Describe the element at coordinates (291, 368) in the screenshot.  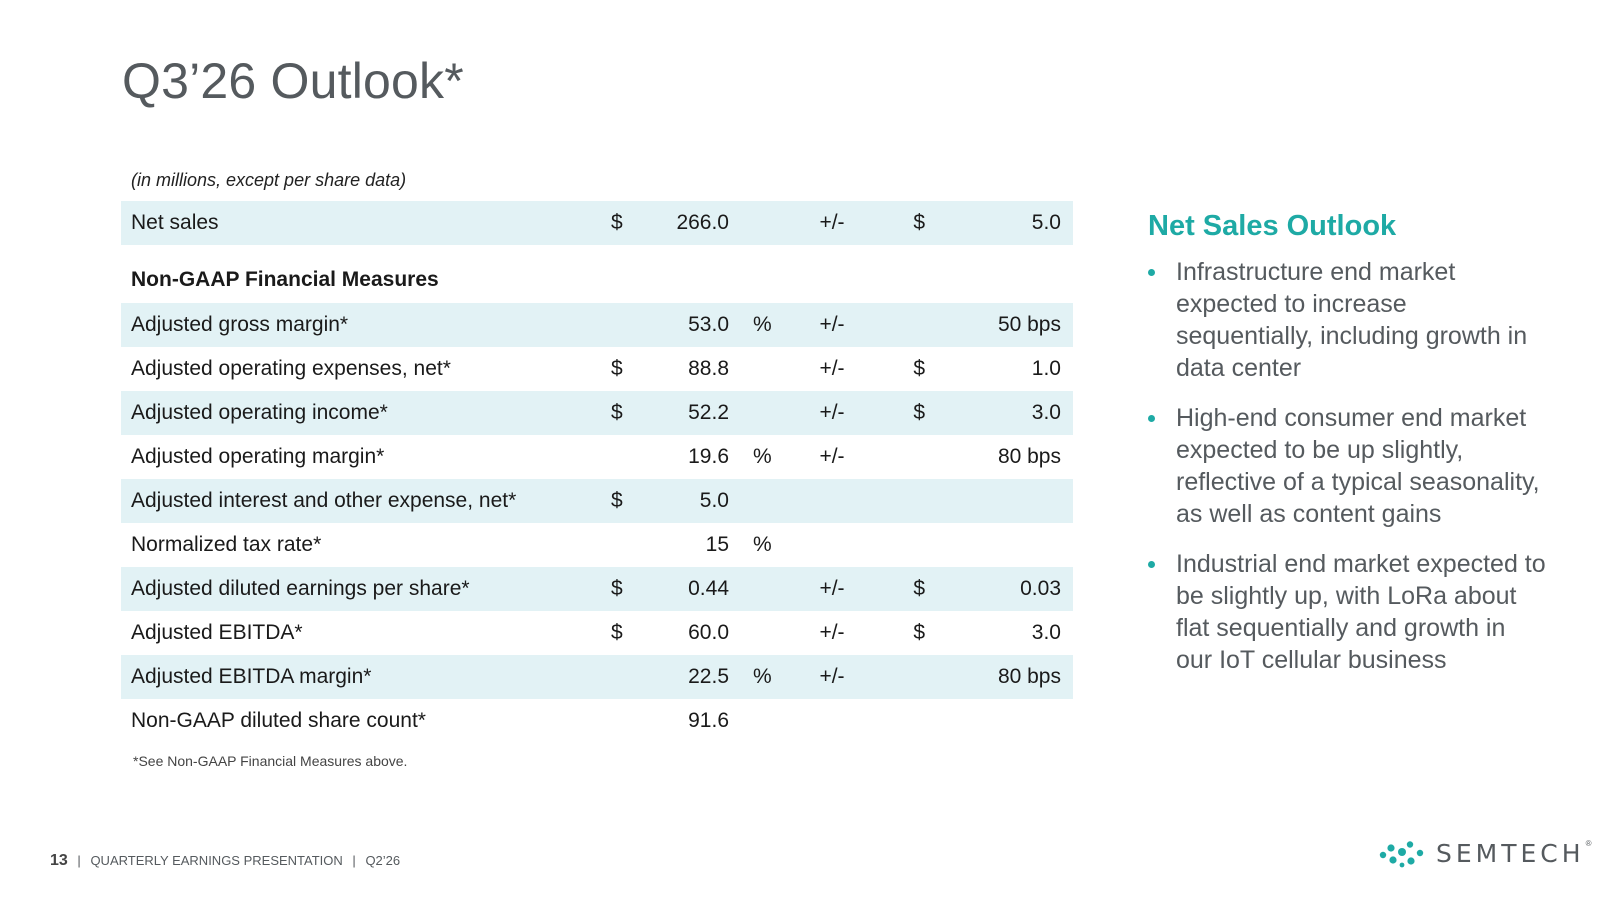
I see `row-label: Adjusted operating expenses, net*` at that location.